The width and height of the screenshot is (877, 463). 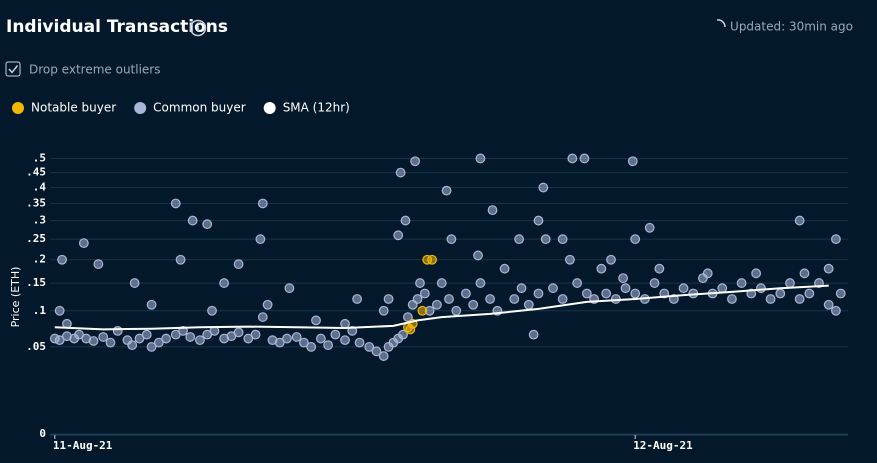 What do you see at coordinates (198, 28) in the screenshot?
I see `info-icon` at bounding box center [198, 28].